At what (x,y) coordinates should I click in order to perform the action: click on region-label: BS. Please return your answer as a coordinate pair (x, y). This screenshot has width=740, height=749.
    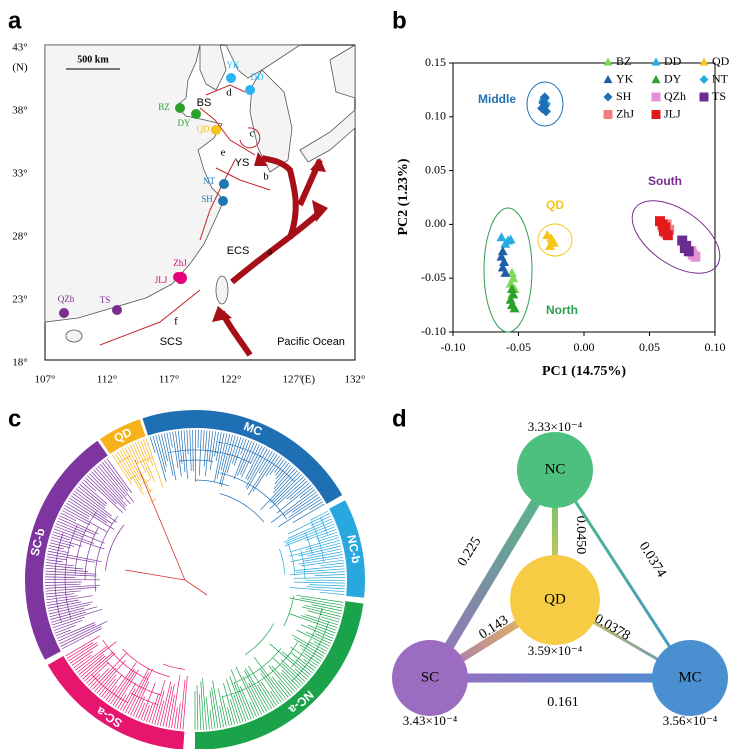
    Looking at the image, I should click on (204, 103).